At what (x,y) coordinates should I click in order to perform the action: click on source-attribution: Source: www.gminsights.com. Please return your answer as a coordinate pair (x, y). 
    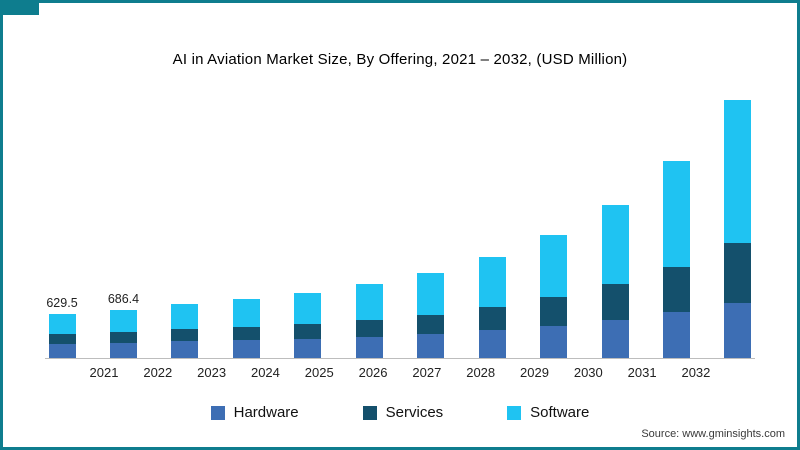
    Looking at the image, I should click on (713, 434).